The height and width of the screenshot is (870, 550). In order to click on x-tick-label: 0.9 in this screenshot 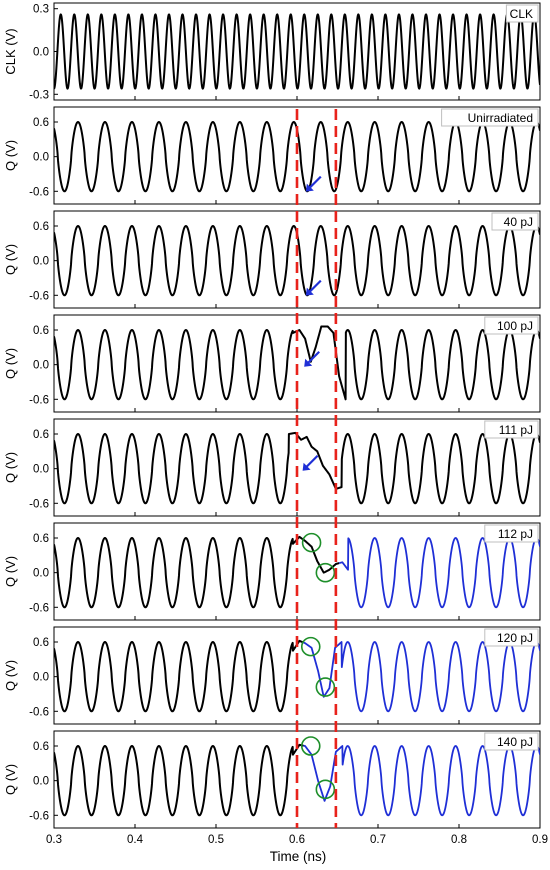, I will do `click(540, 840)`.